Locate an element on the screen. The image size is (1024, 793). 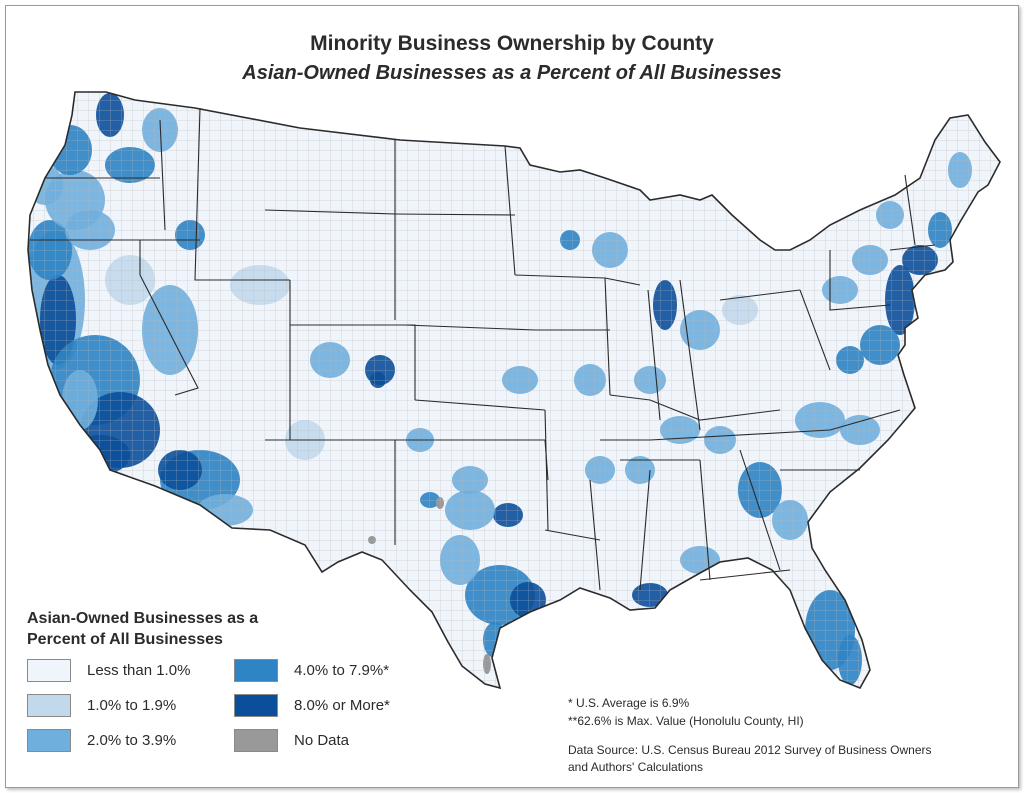
us-average-note: * U.S. Average is 6.9% is located at coordinates (629, 703).